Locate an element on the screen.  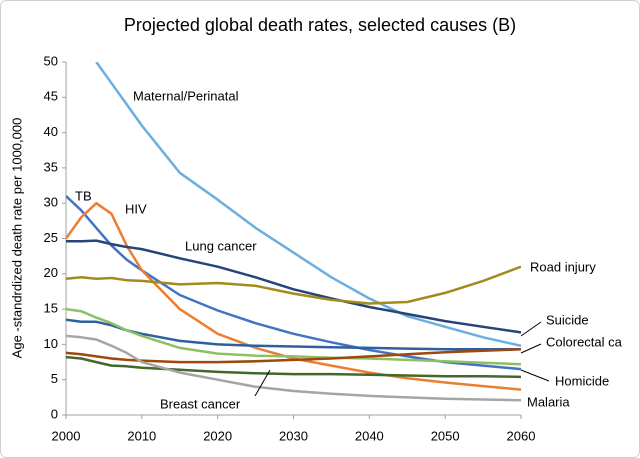
y-tick-label: 5 is located at coordinates (54, 378).